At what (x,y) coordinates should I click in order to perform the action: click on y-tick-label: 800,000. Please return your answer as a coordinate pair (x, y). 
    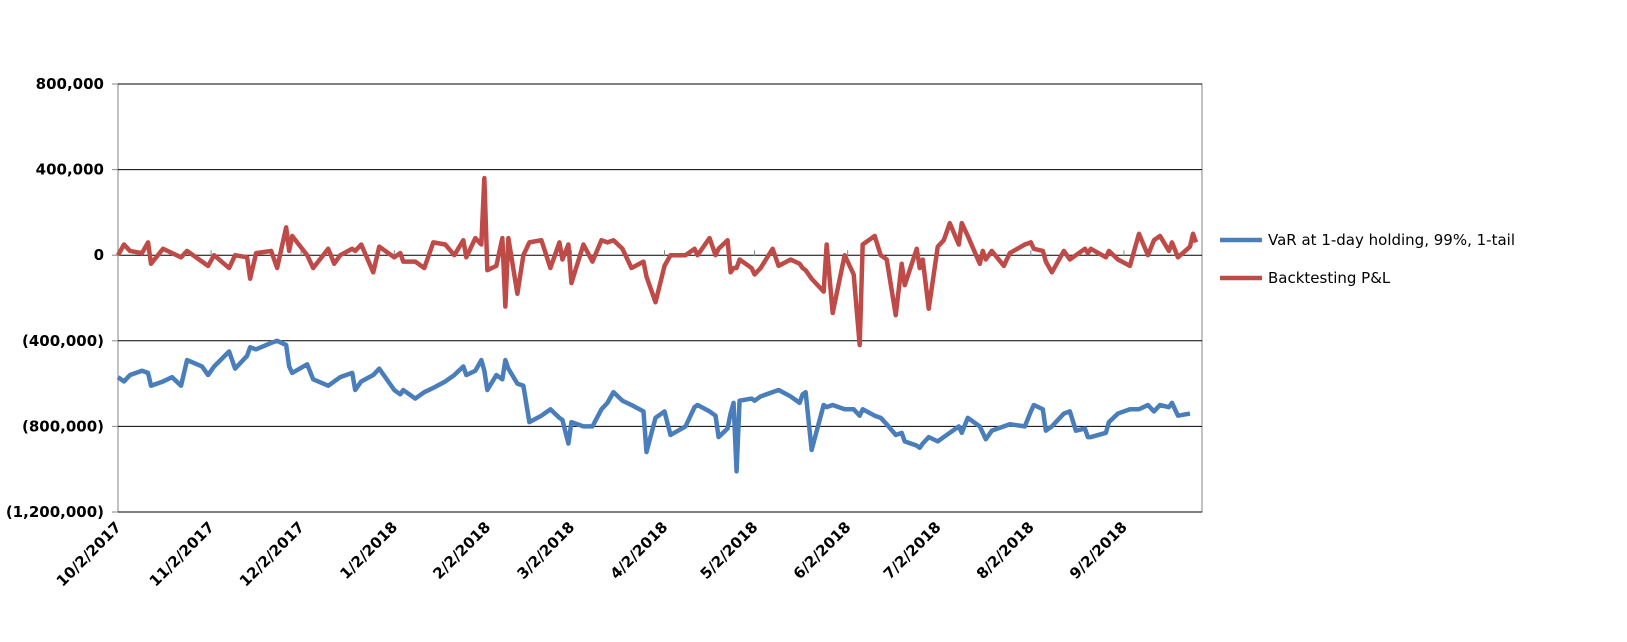
    Looking at the image, I should click on (70, 84).